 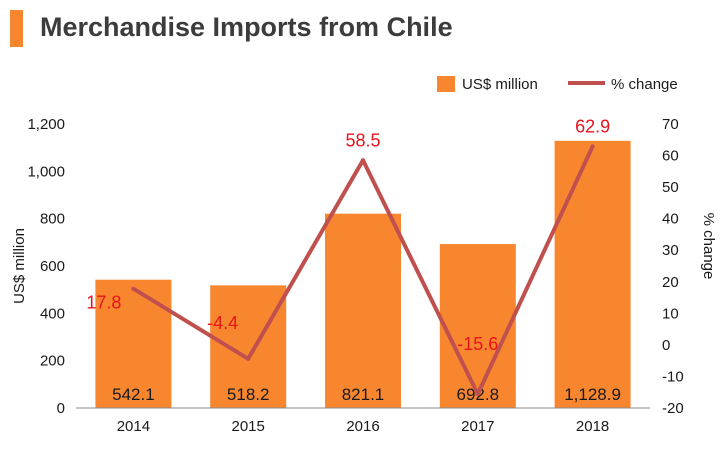 What do you see at coordinates (670, 124) in the screenshot?
I see `y-tick-right-9: 70` at bounding box center [670, 124].